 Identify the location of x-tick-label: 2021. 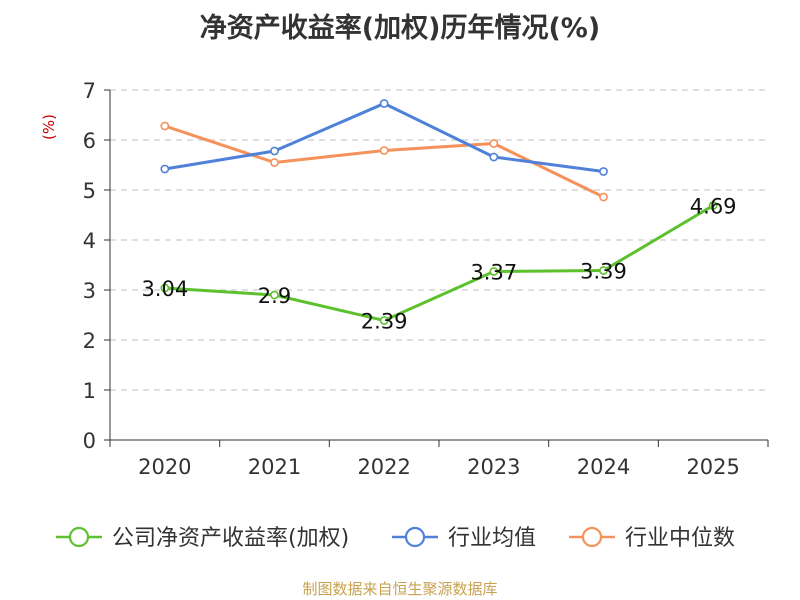
(274, 467).